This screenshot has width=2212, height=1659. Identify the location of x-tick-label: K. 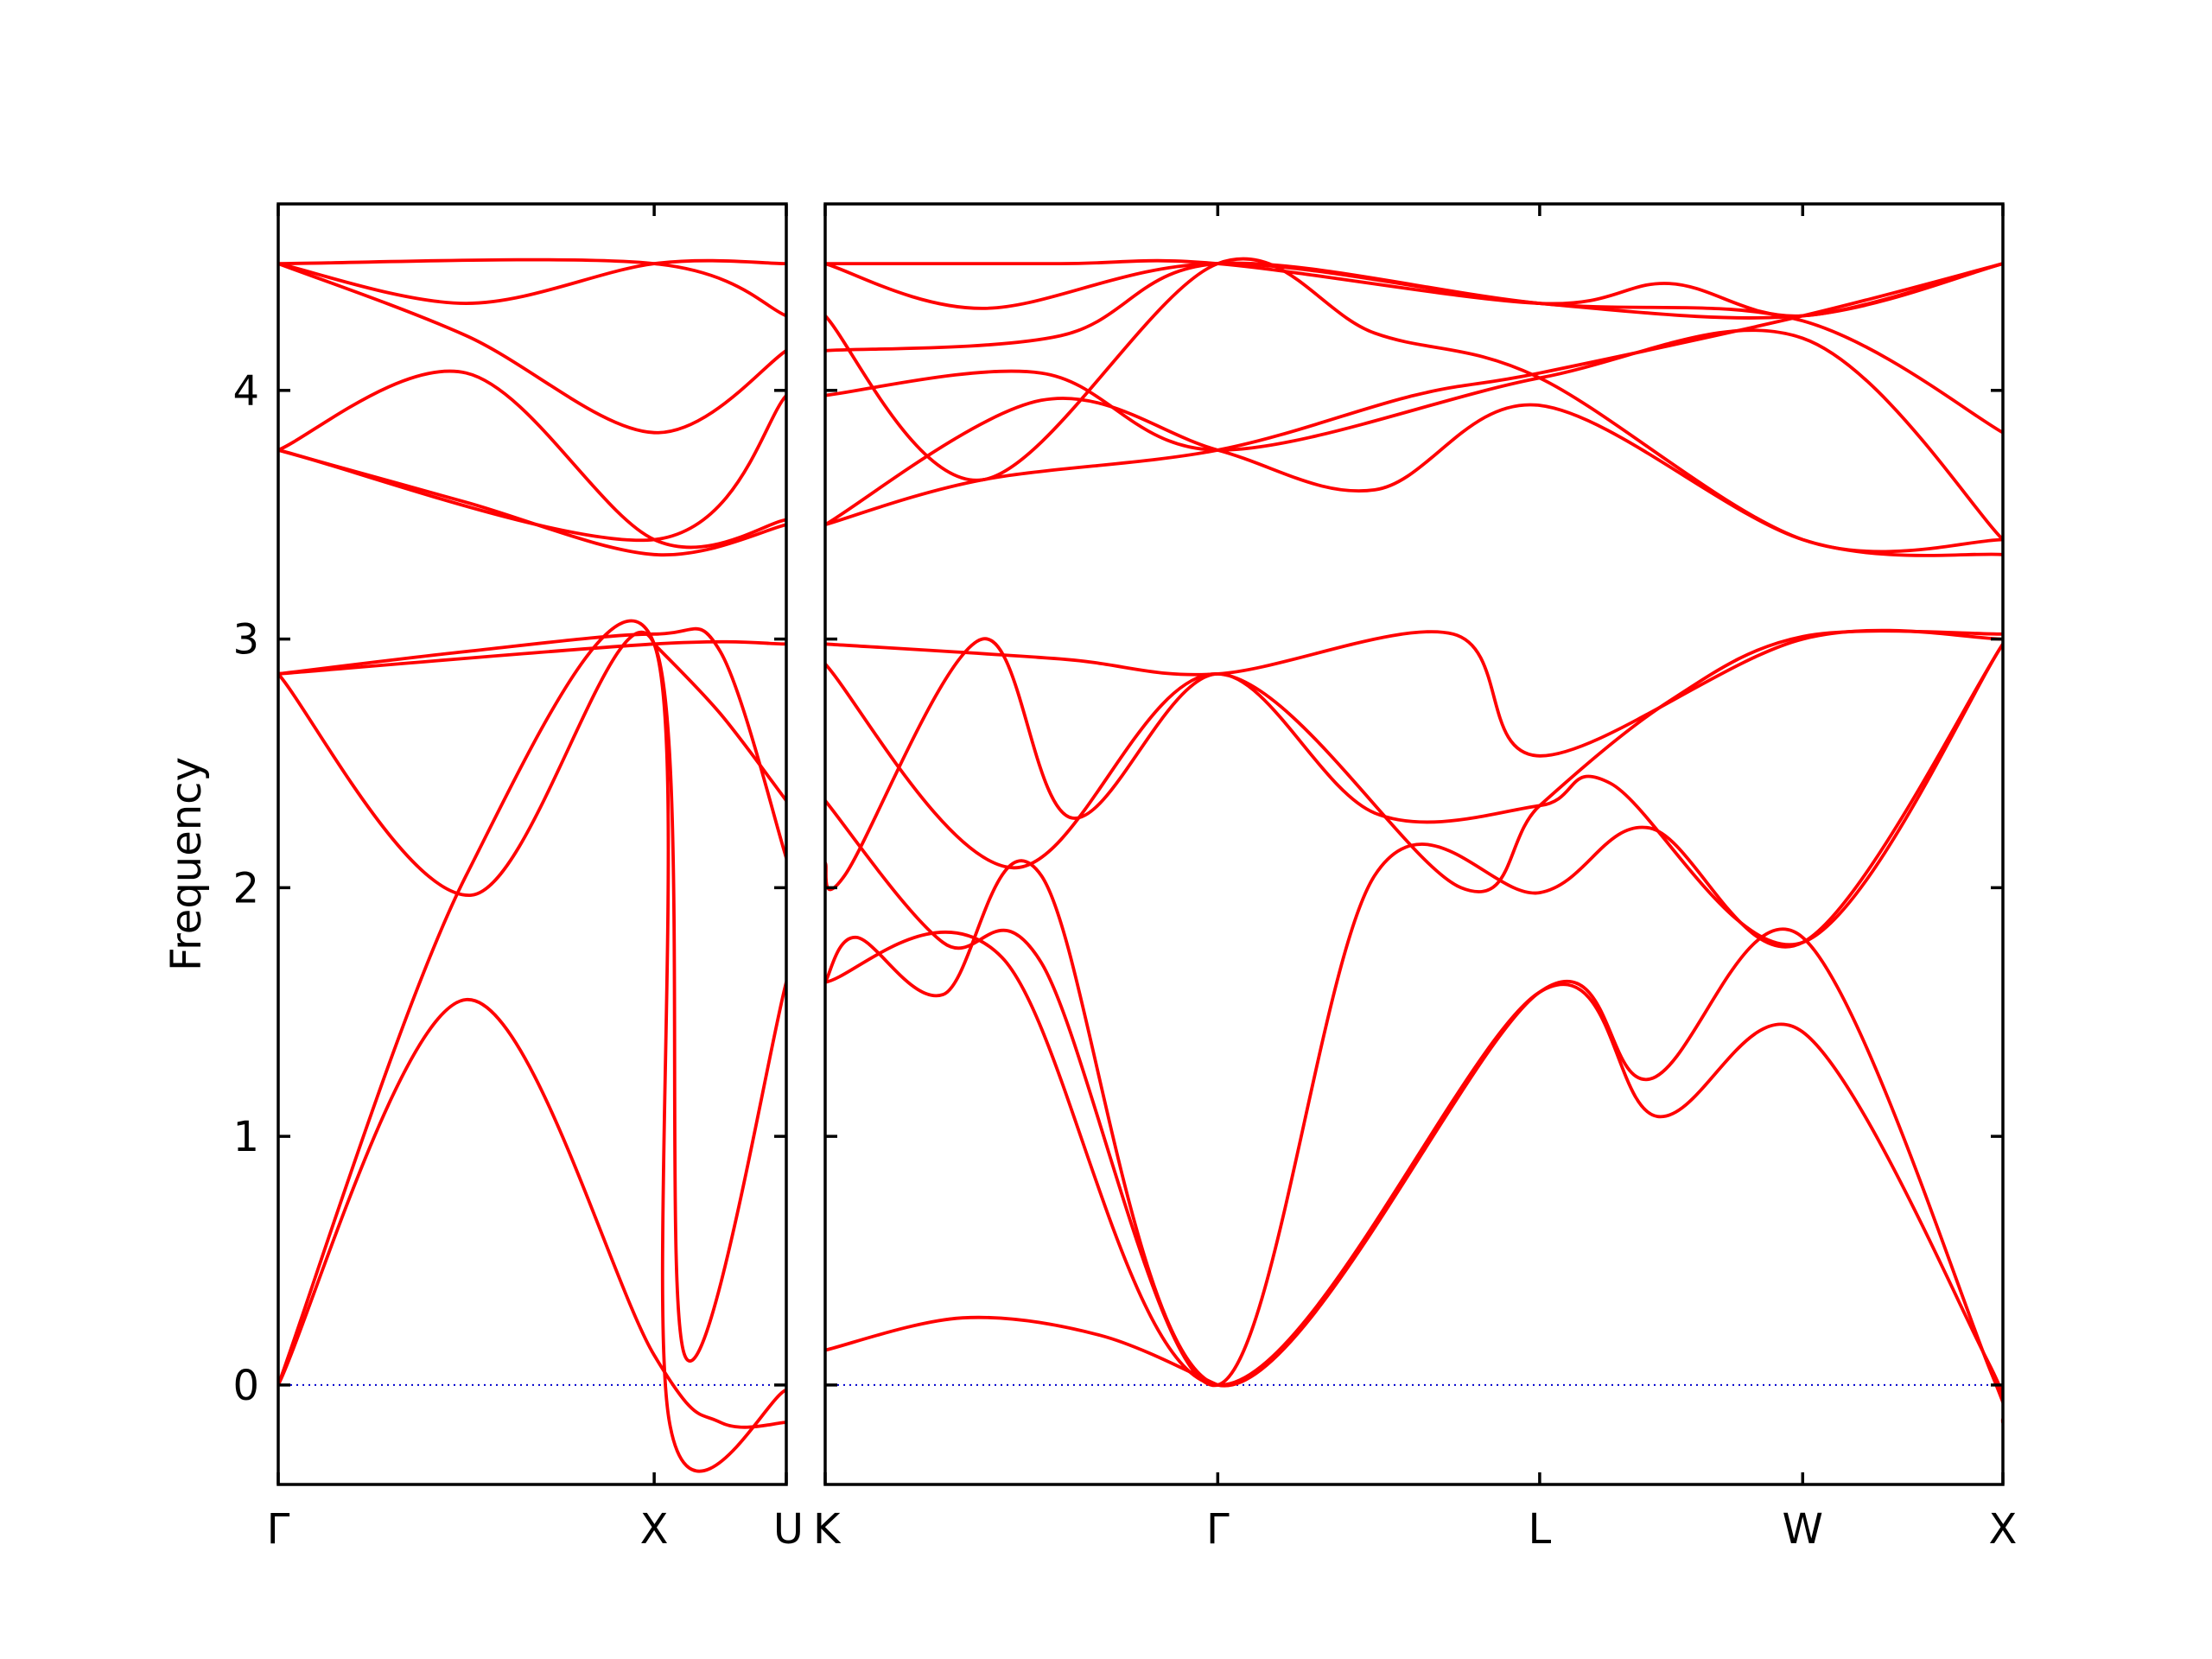
(827, 1529).